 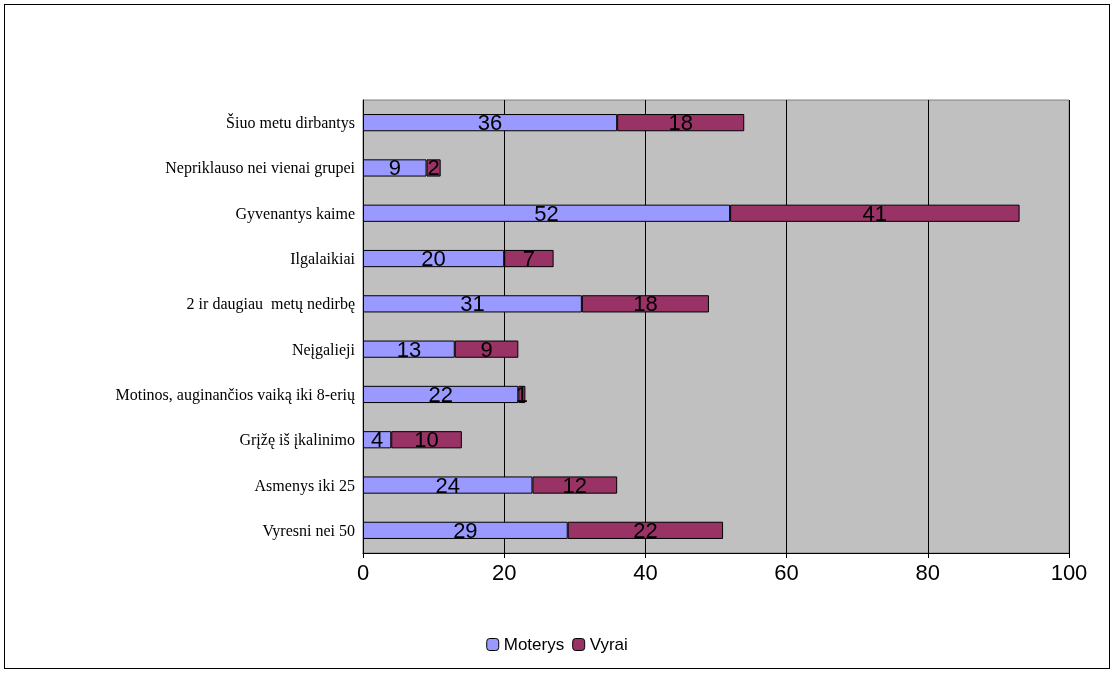 I want to click on y-tick-label: Gyvenantys kaime, so click(x=295, y=213).